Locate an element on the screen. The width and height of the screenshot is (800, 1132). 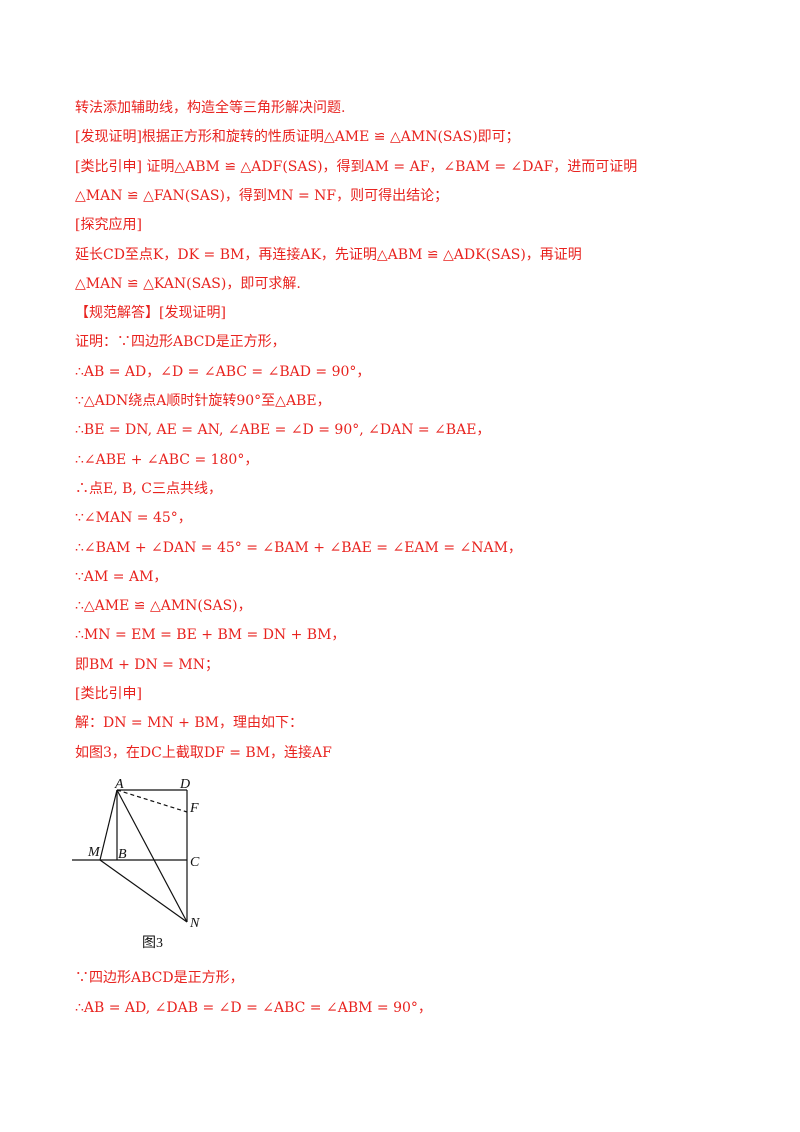
point-label: M is located at coordinates (94, 852).